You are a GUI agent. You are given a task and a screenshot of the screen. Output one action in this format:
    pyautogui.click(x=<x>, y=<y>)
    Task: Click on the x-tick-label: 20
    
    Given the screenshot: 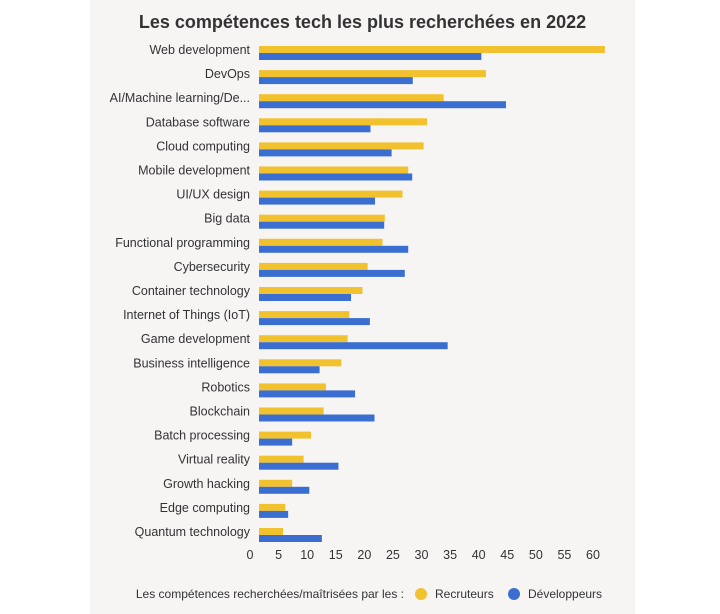 What is the action you would take?
    pyautogui.click(x=364, y=555)
    